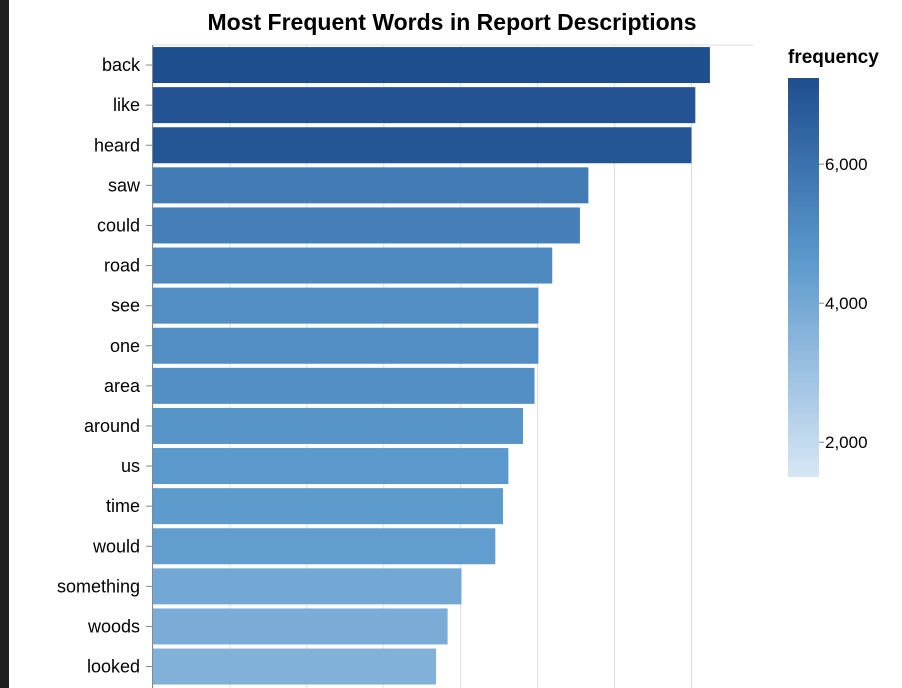  What do you see at coordinates (328, 506) in the screenshot?
I see `bar-time` at bounding box center [328, 506].